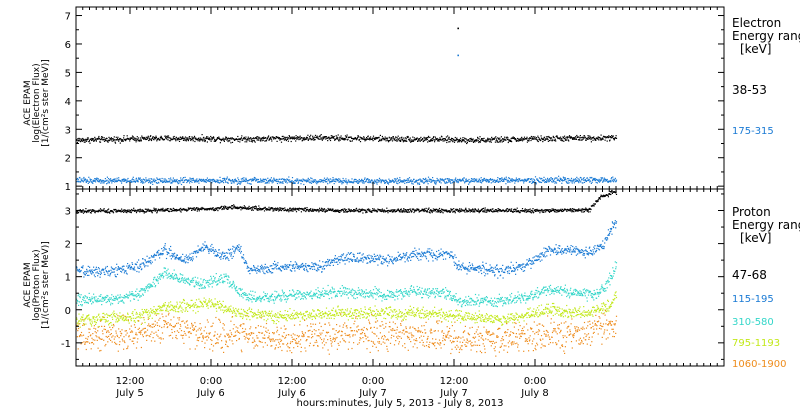 The height and width of the screenshot is (410, 800). I want to click on electron-legend-175-315: 175-315, so click(753, 131).